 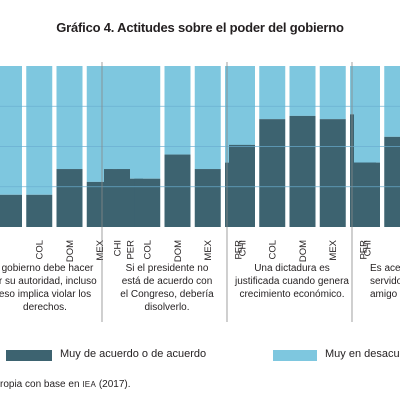 What do you see at coordinates (367, 248) in the screenshot?
I see `category-label-p4-1: CHI` at bounding box center [367, 248].